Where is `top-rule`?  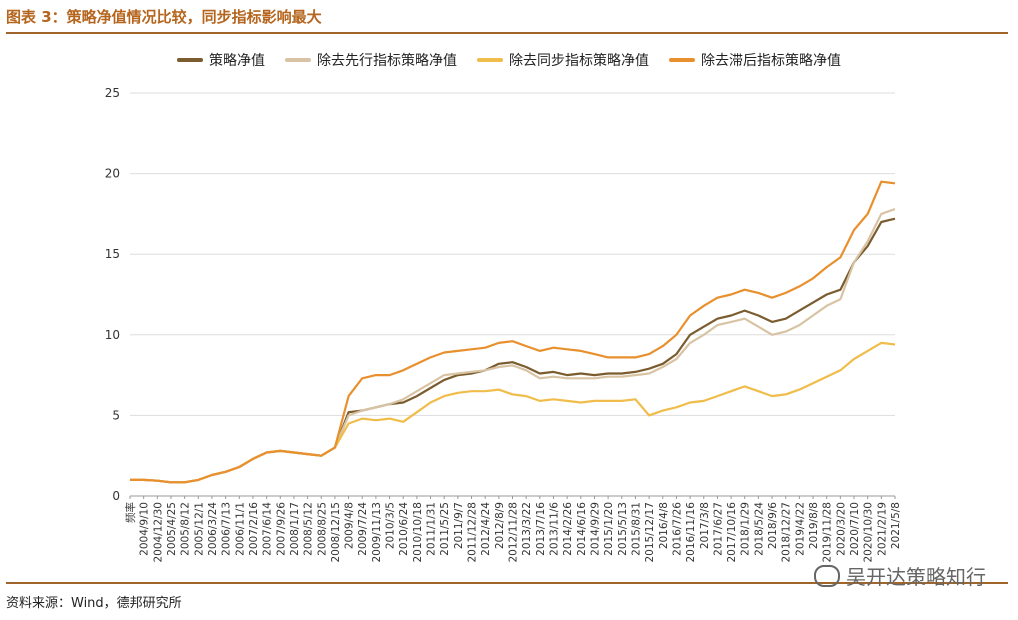
top-rule is located at coordinates (507, 33).